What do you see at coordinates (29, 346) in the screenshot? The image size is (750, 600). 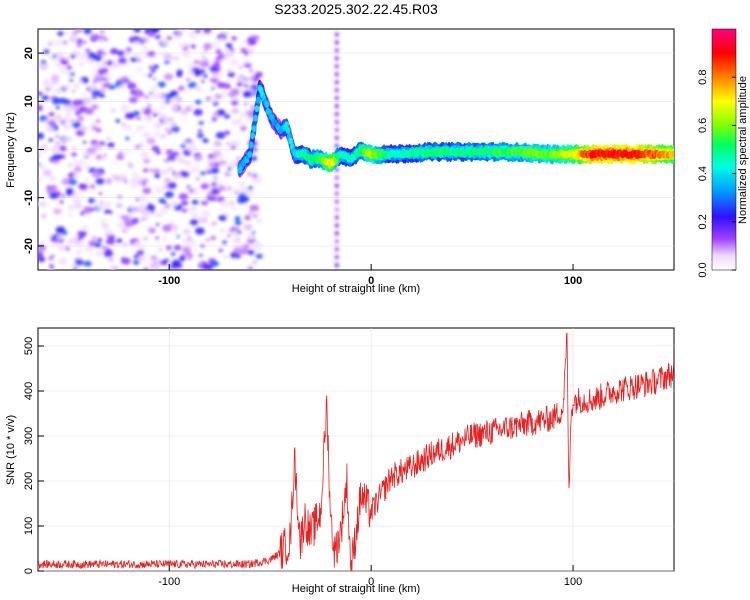 I see `snr-y-tick-label: 500` at bounding box center [29, 346].